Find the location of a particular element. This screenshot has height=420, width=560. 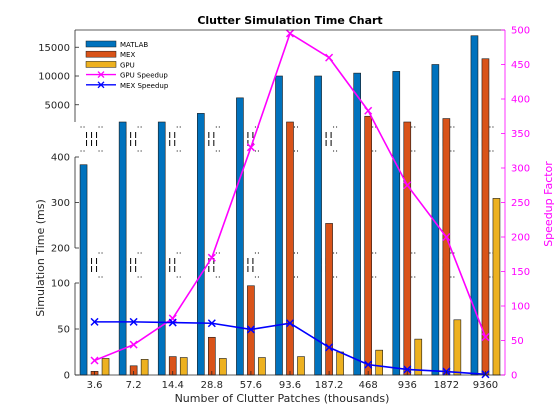

y-tick-label: 100 is located at coordinates (60, 284).